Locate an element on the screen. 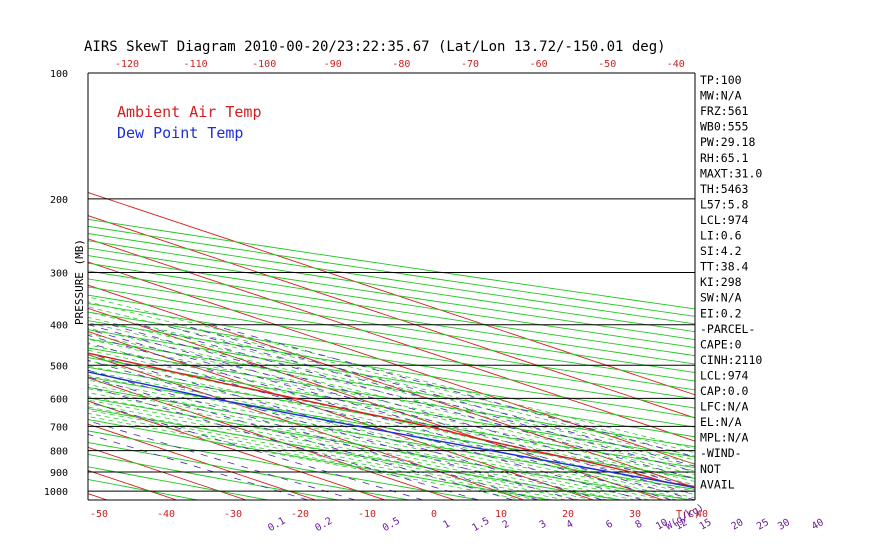 The image size is (870, 560). mixing-ratio-tick-label: 40 is located at coordinates (818, 525).